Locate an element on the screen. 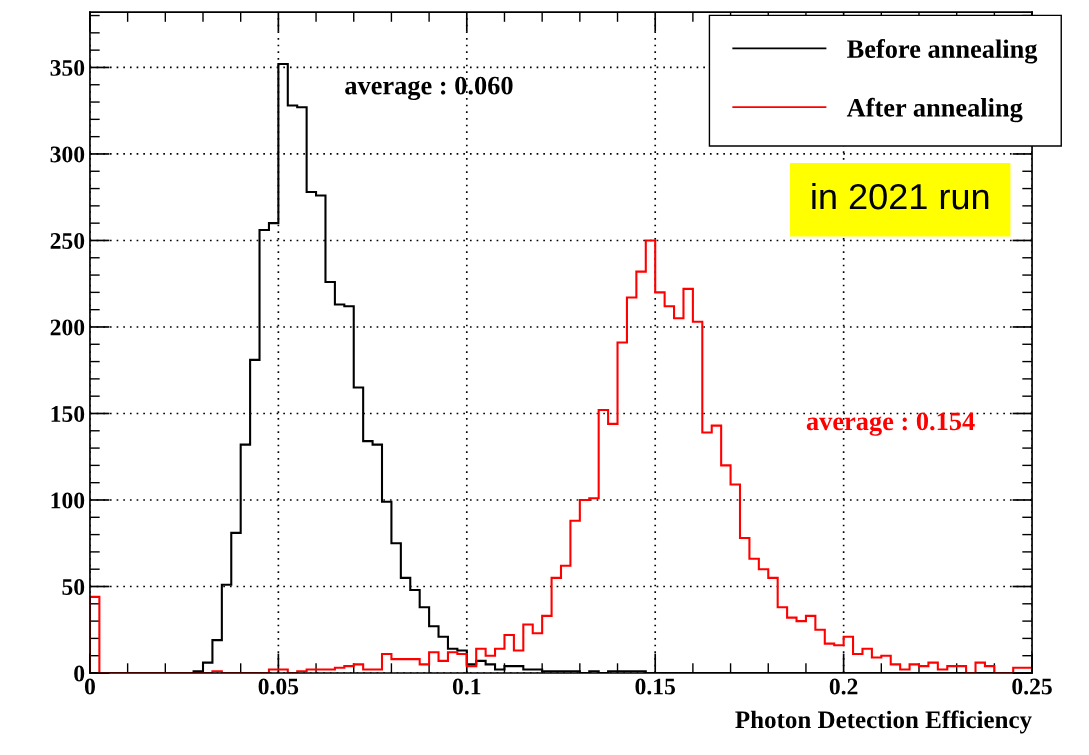  x-tick-label: 0.15 is located at coordinates (655, 686).